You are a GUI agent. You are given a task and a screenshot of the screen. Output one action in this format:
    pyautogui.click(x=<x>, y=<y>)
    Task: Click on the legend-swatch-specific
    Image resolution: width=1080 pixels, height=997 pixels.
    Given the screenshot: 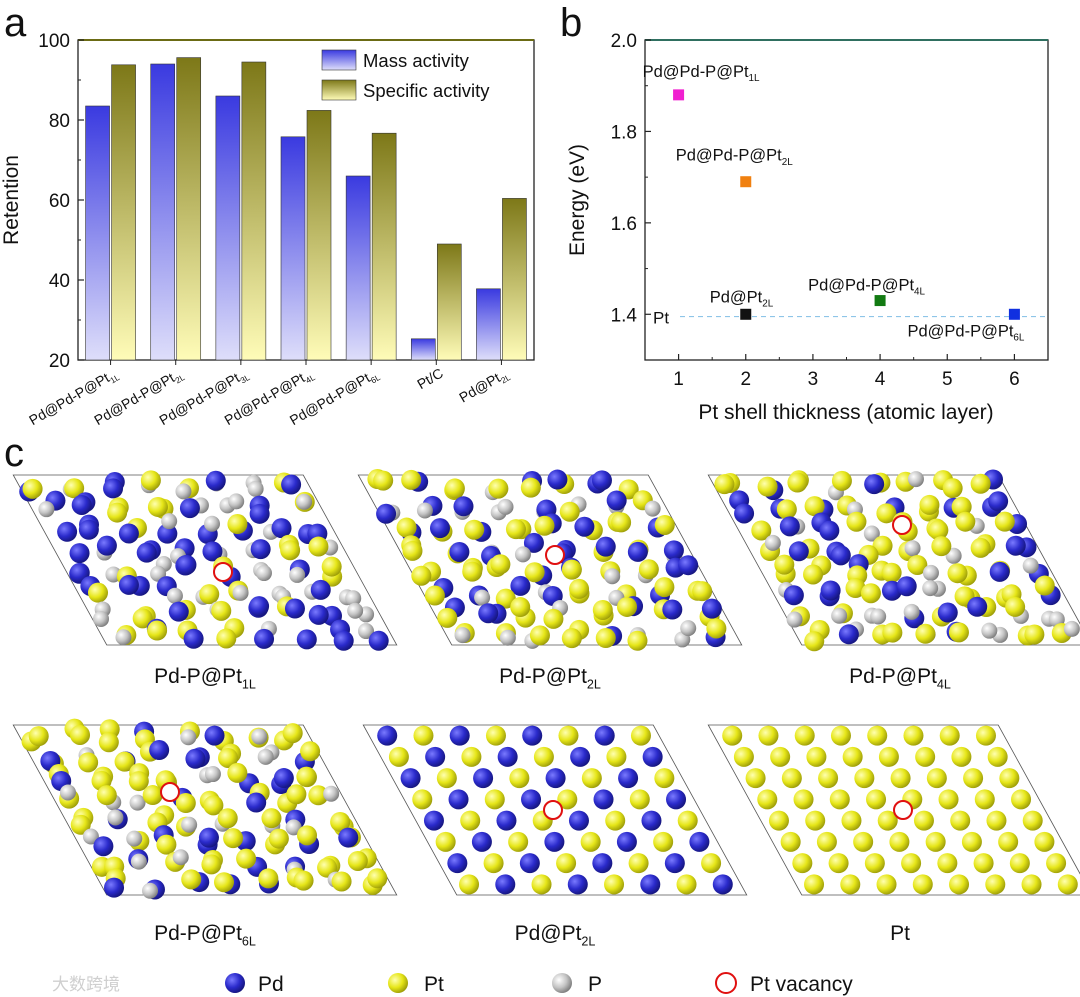 What is the action you would take?
    pyautogui.click(x=339, y=90)
    